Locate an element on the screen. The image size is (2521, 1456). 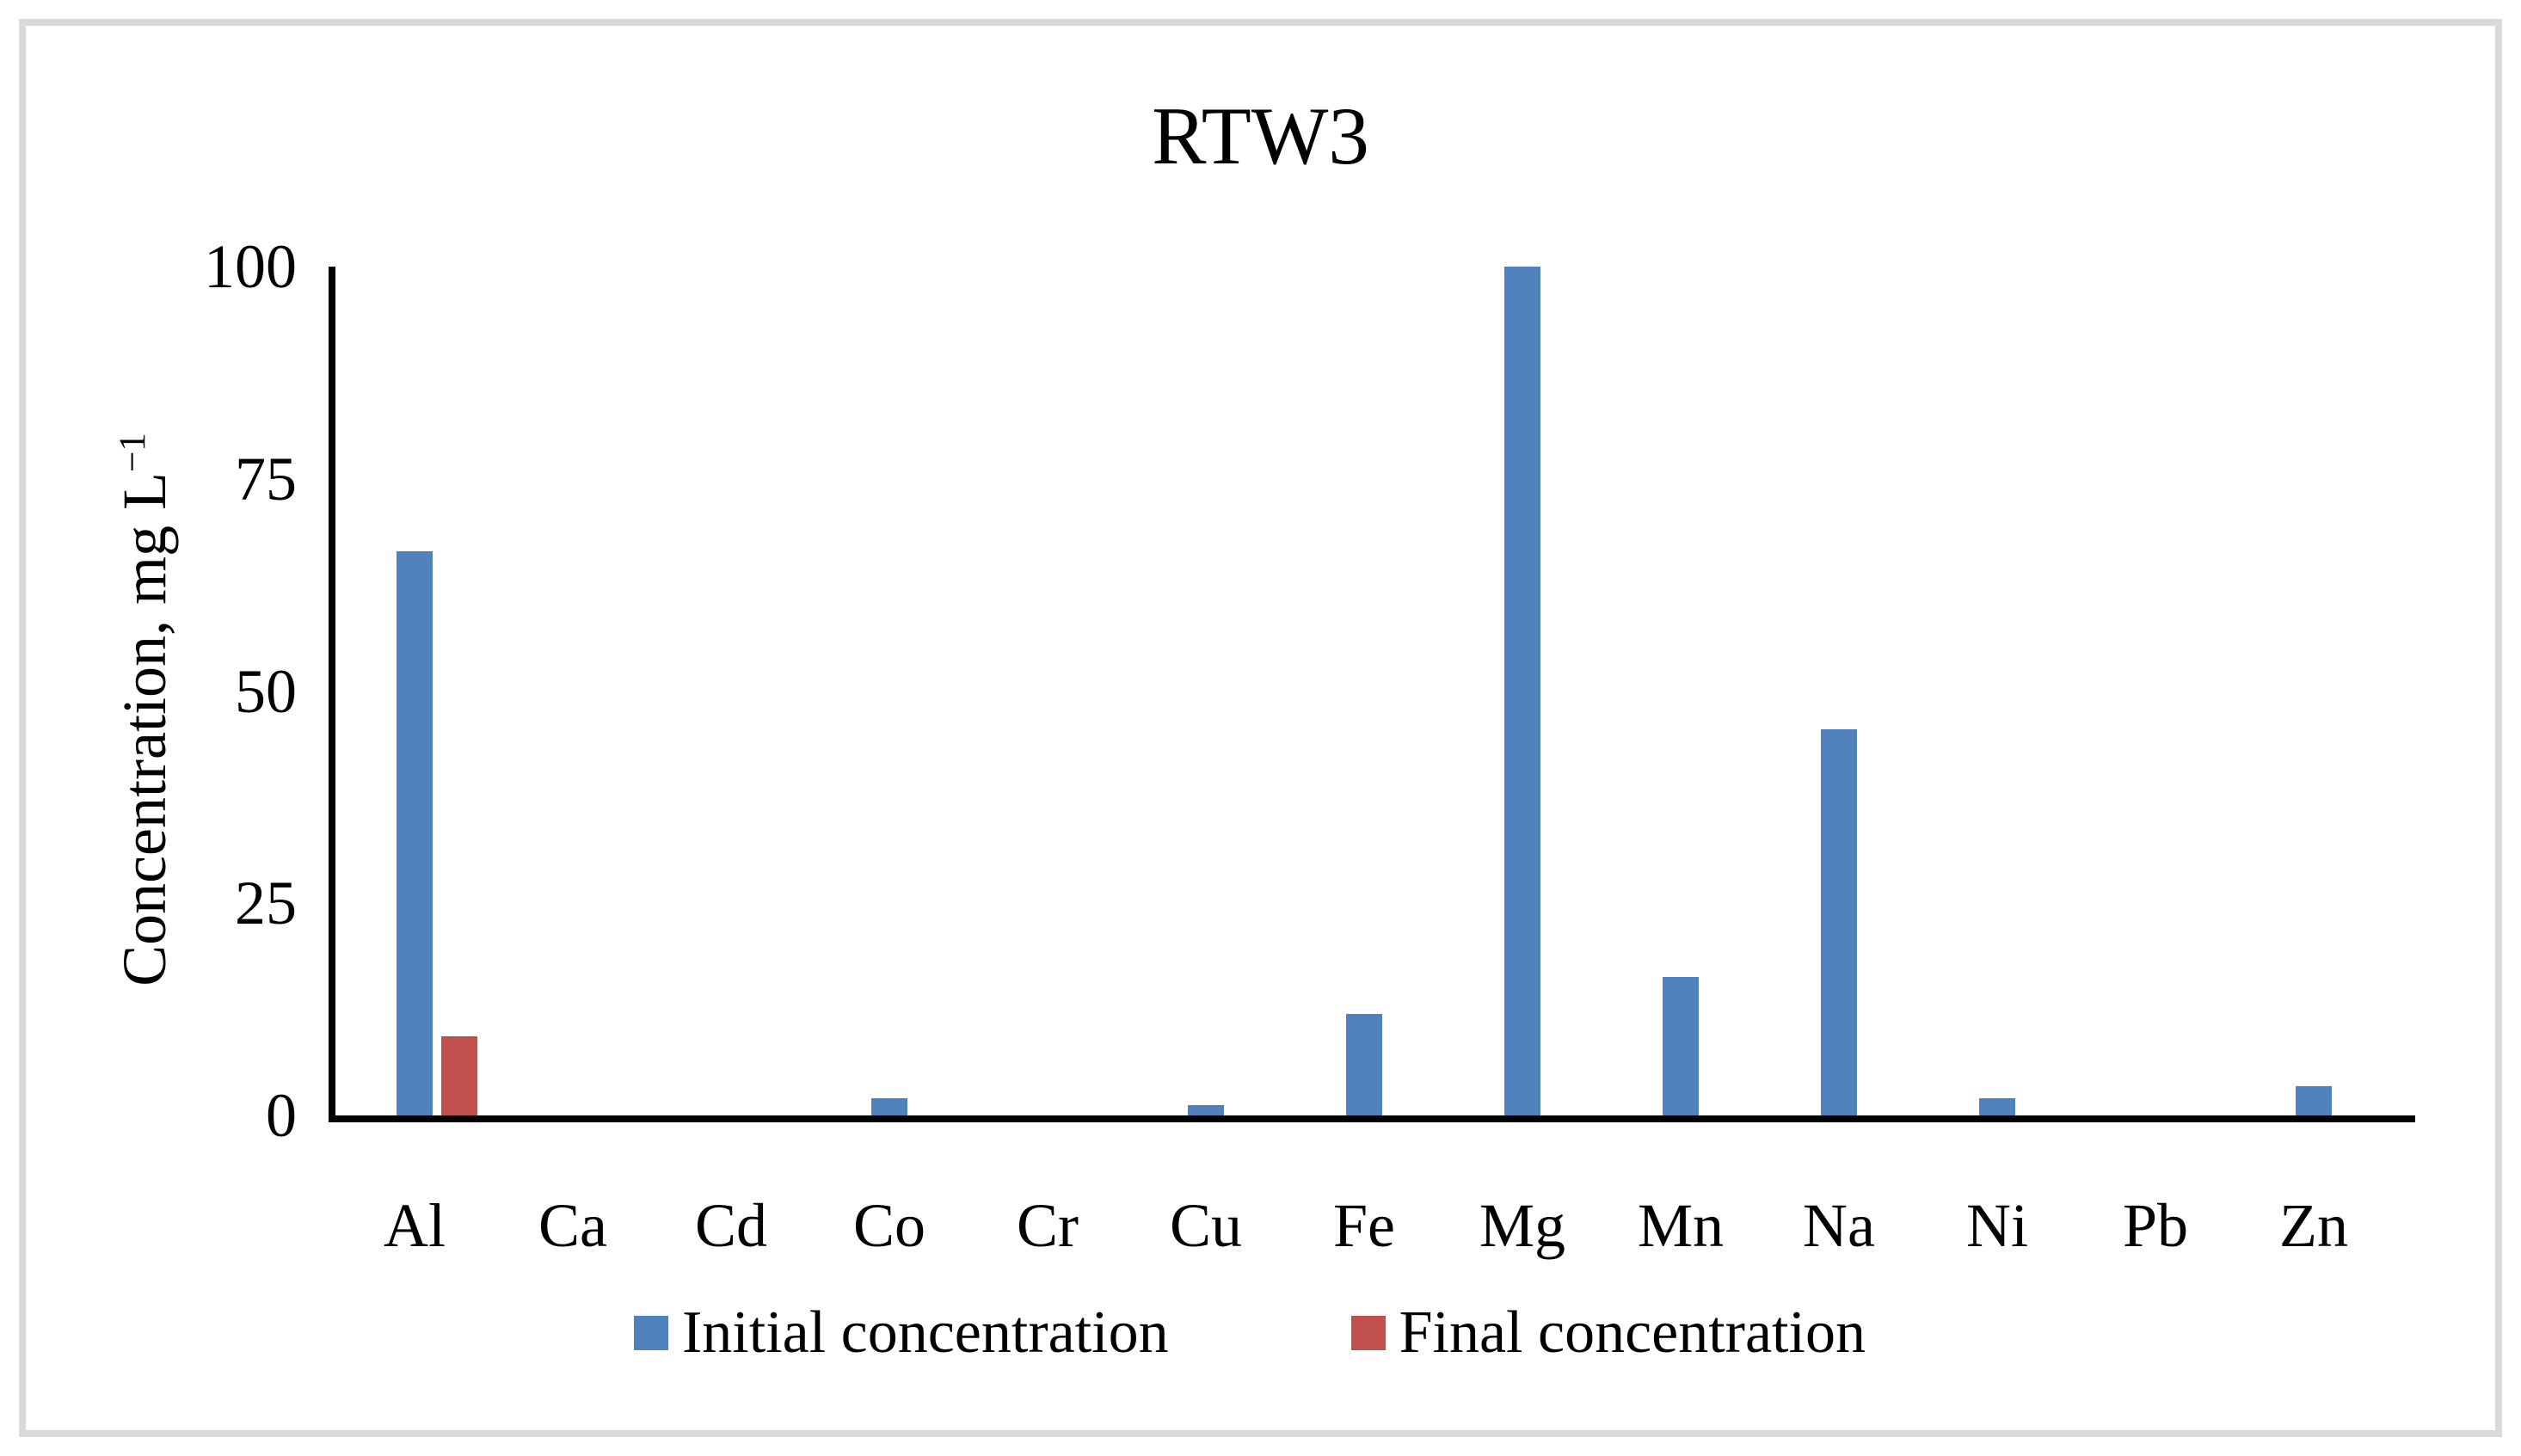
x-category-label-mg: Mg is located at coordinates (1522, 1225).